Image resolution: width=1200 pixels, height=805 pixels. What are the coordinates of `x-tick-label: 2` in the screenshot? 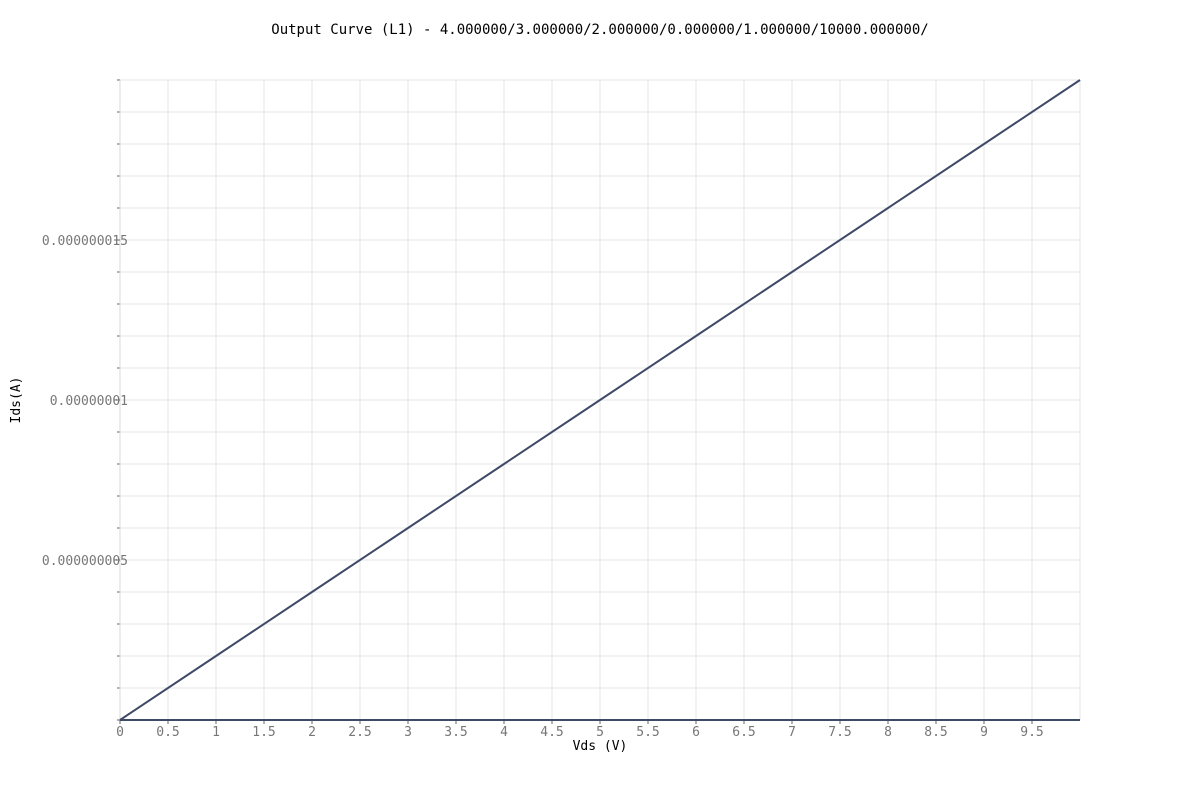 It's located at (312, 732).